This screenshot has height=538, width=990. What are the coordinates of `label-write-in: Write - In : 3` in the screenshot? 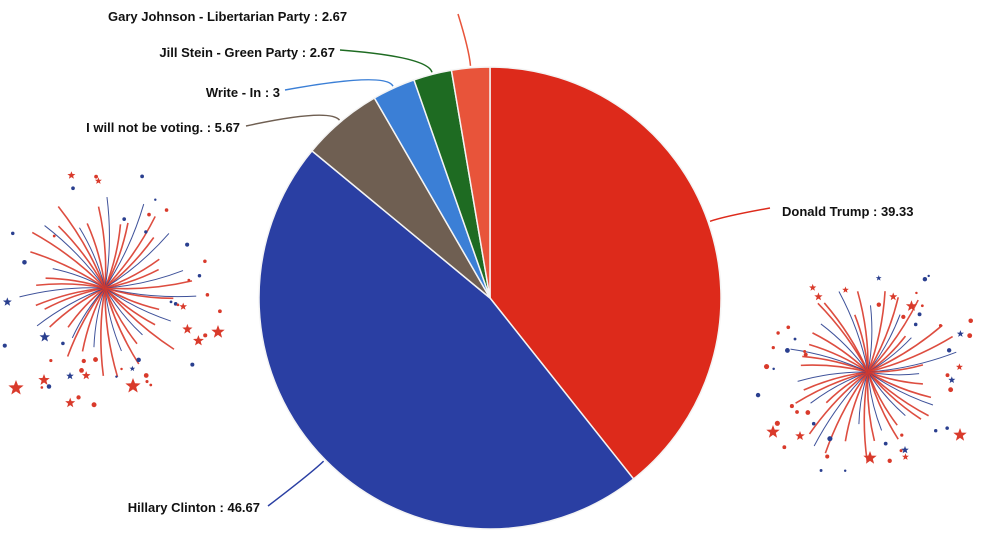 It's located at (243, 92).